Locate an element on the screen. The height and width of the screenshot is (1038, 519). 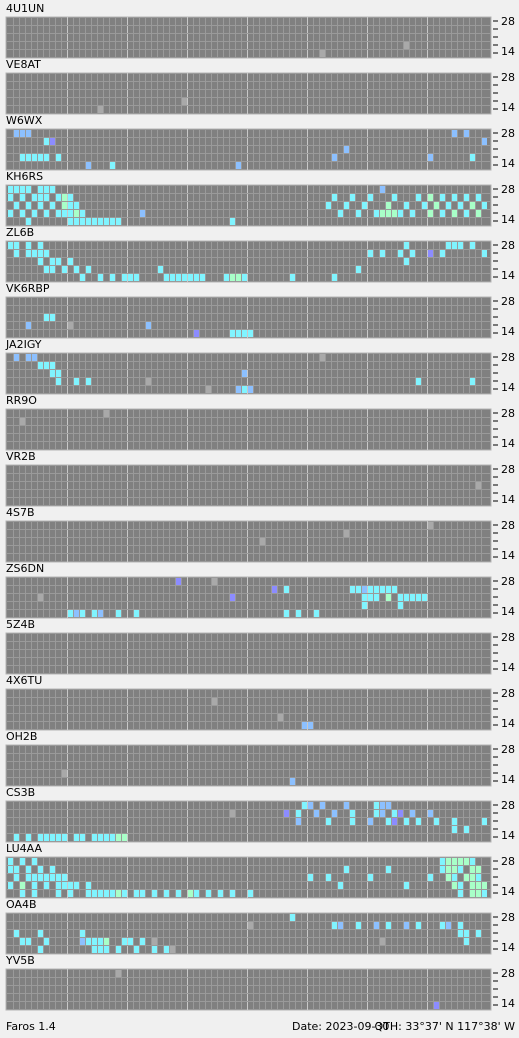
station-name: YV5B is located at coordinates (20, 960).